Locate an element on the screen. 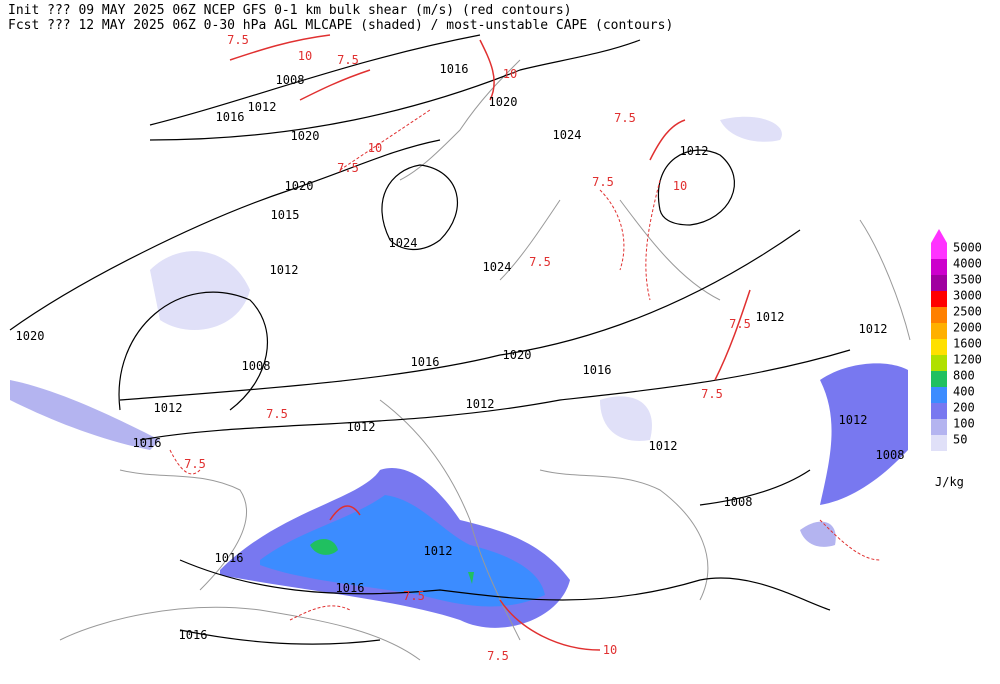  legend-label: 5000 is located at coordinates (967, 248).